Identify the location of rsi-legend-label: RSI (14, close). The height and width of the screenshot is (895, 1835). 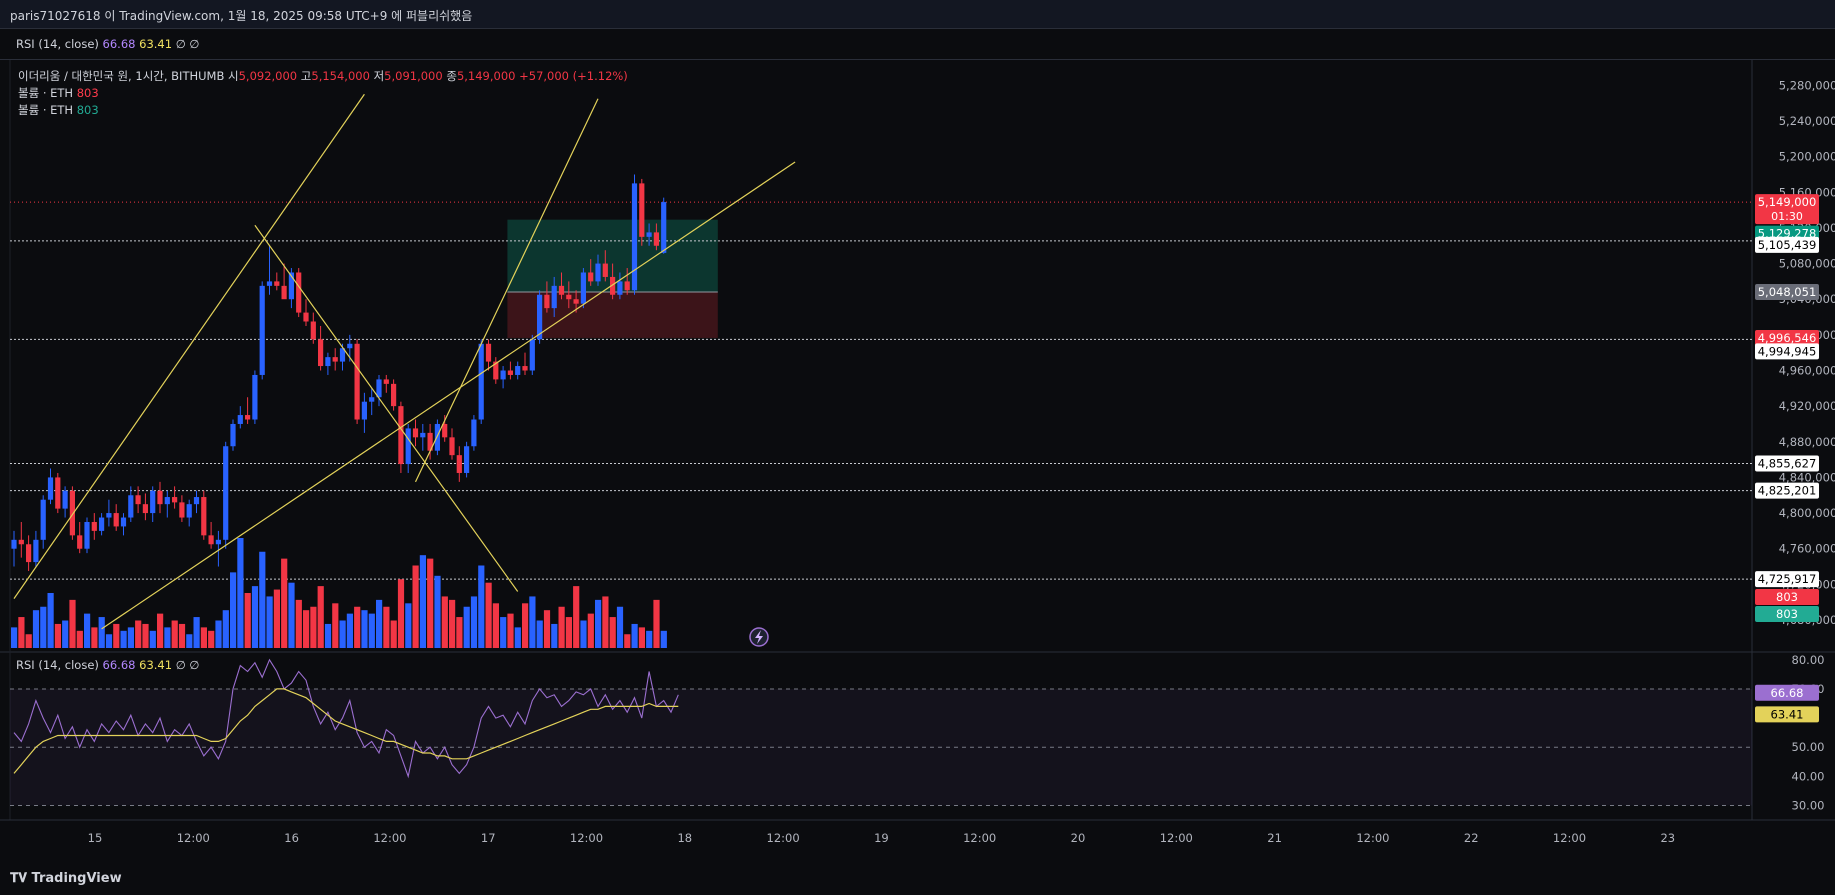
(57, 665).